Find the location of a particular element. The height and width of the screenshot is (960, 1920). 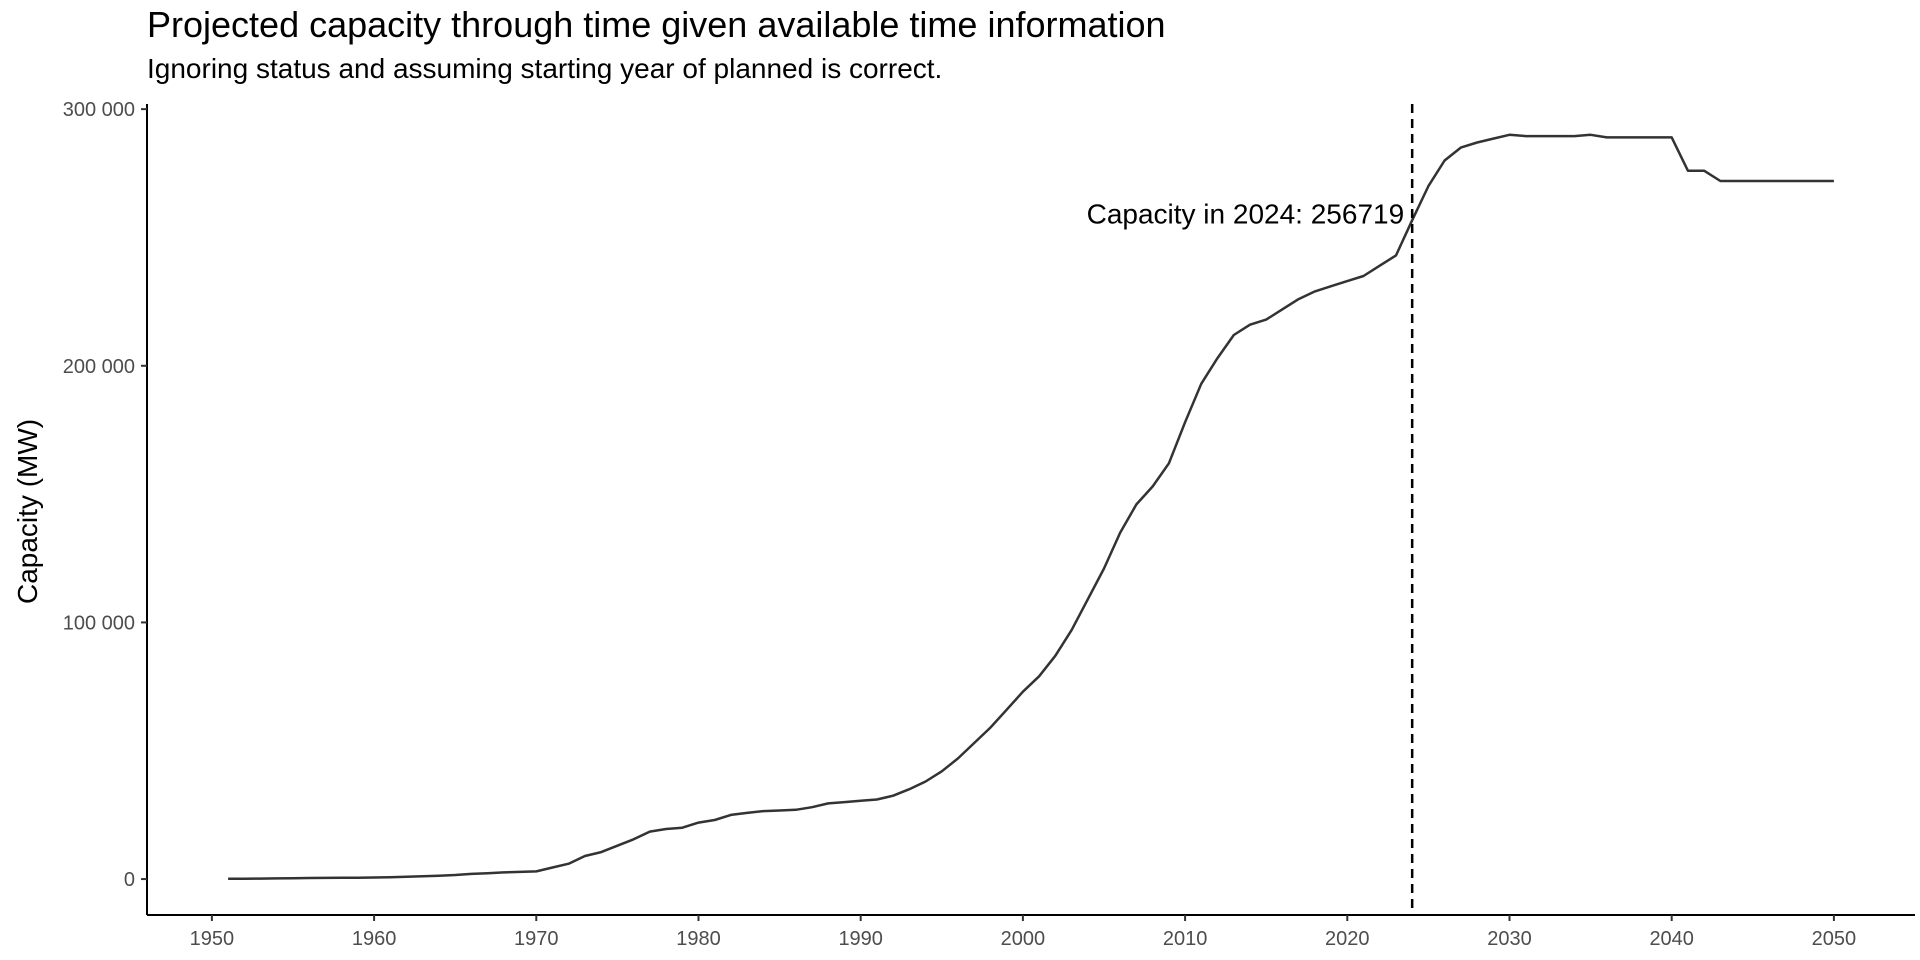

y-tick-label: 0 is located at coordinates (129, 880).